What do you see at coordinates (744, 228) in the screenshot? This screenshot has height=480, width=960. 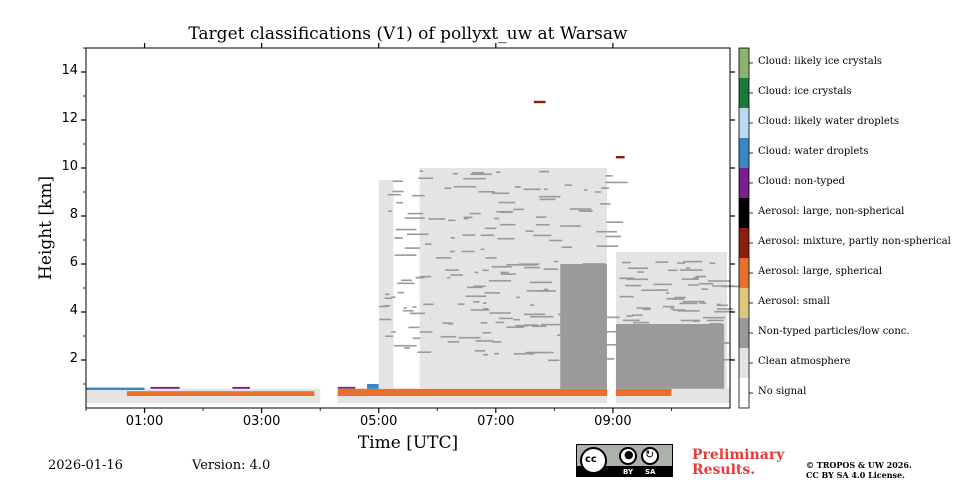 I see `legend-frame` at bounding box center [744, 228].